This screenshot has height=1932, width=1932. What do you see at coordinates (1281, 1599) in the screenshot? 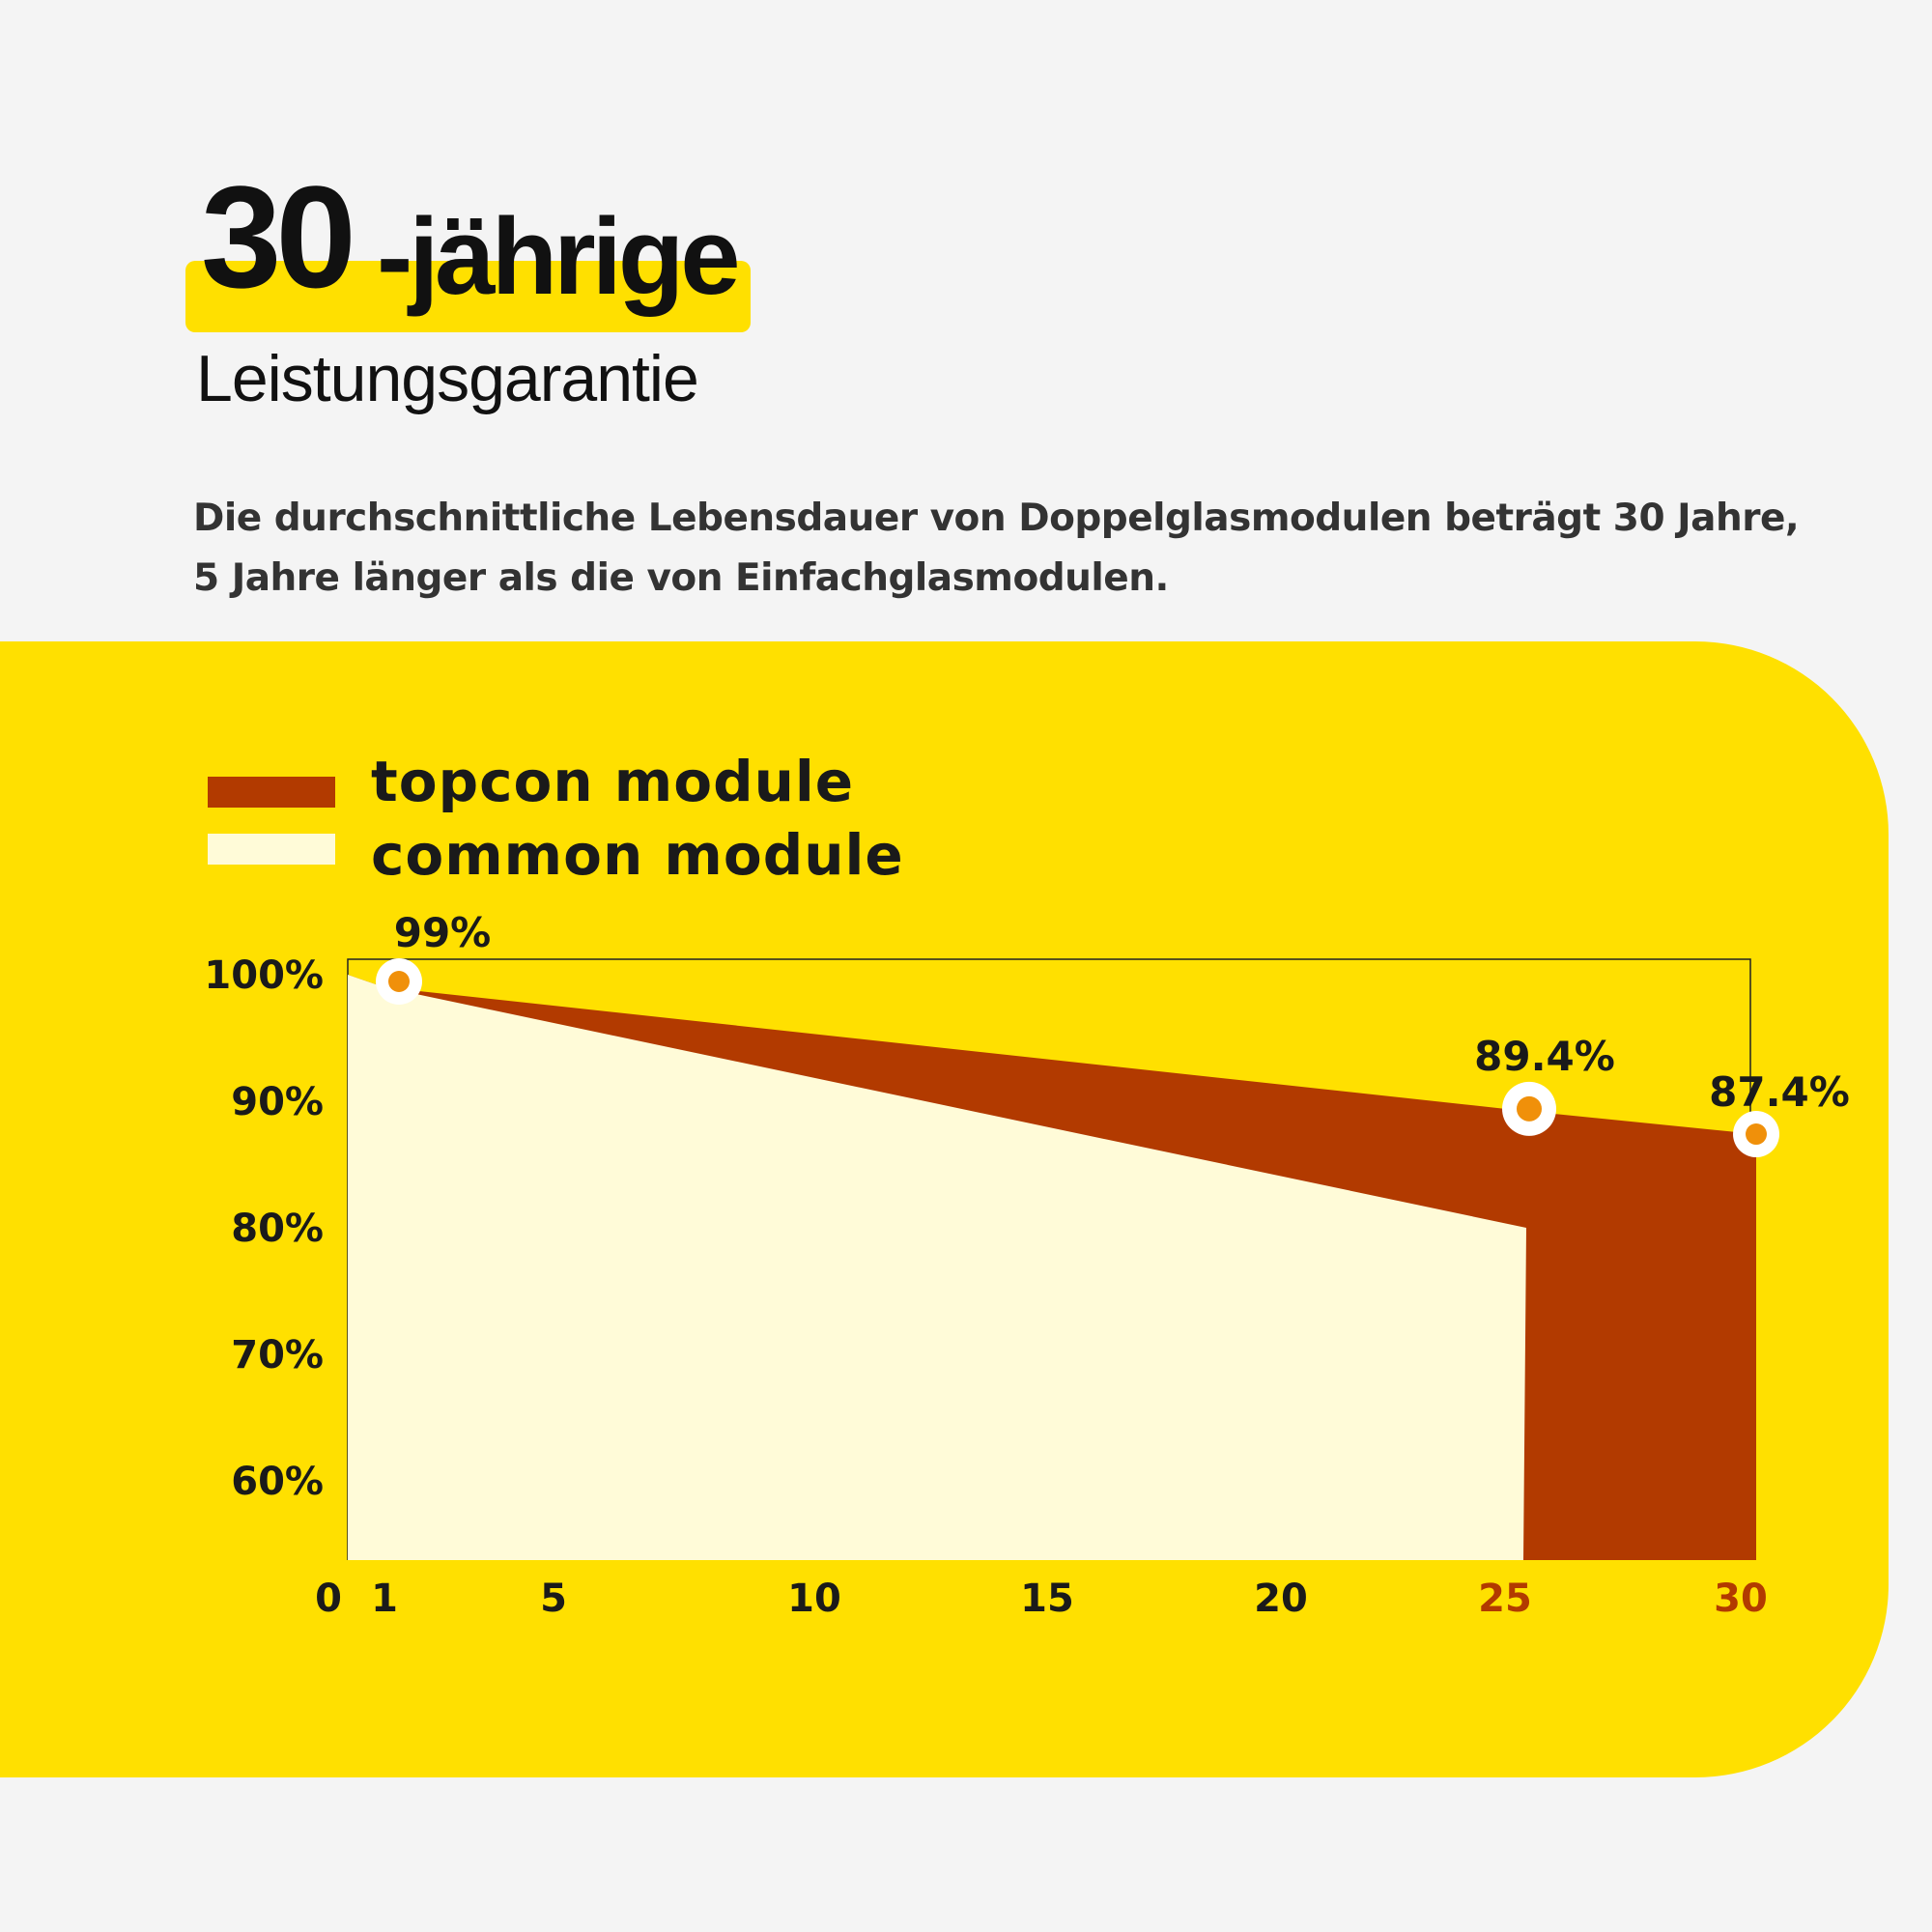
I see `x-tick-label: 20` at bounding box center [1281, 1599].